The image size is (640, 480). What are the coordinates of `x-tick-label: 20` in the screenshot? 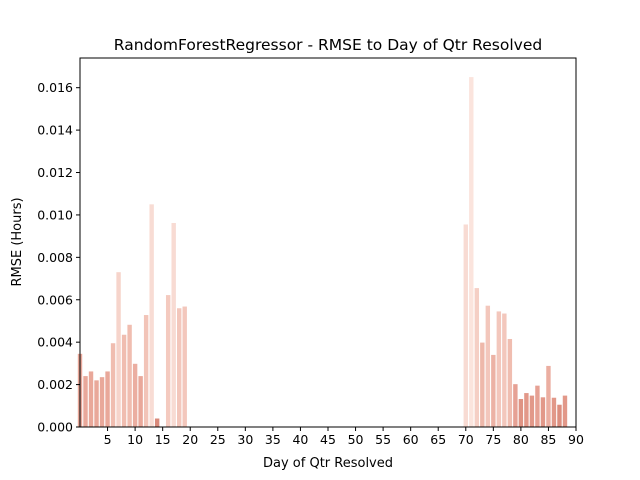 It's located at (190, 439).